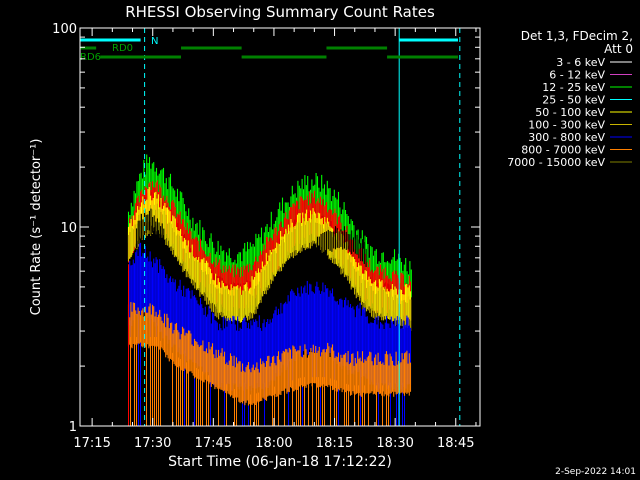  Describe the element at coordinates (580, 62) in the screenshot. I see `legend-label: 3 - 6 keV` at that location.